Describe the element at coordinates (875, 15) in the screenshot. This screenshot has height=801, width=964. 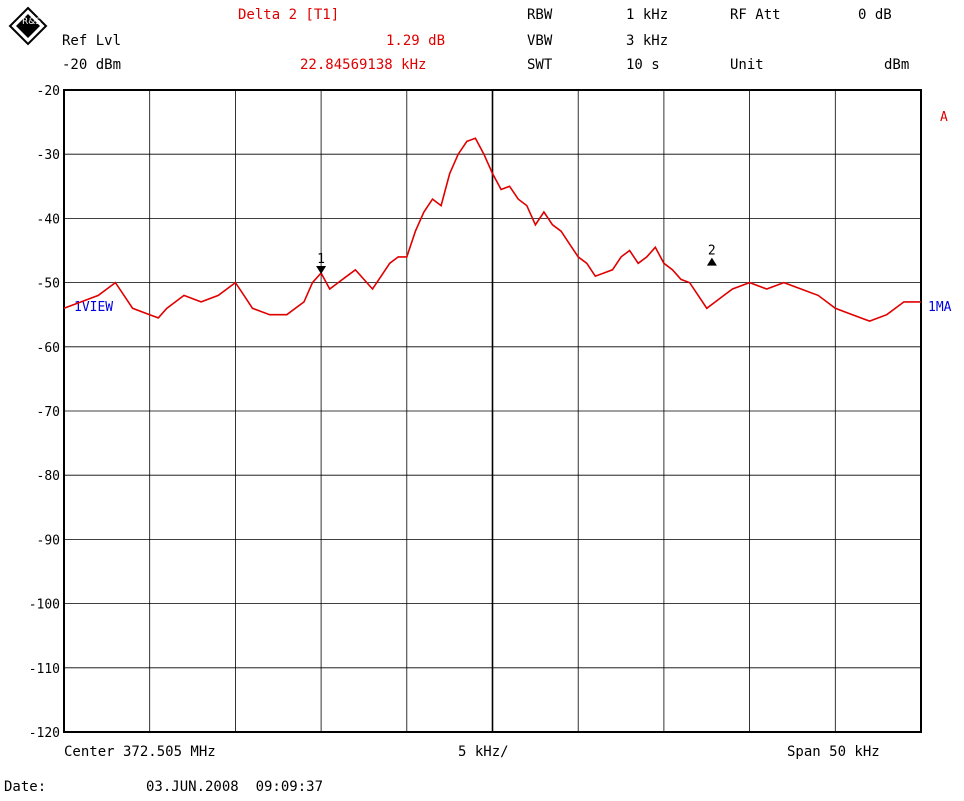
I see `rf-att-value: 0 dB` at that location.